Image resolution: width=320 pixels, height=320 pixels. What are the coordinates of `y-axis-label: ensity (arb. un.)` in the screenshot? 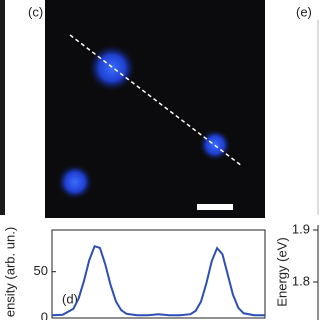 It's located at (9, 272).